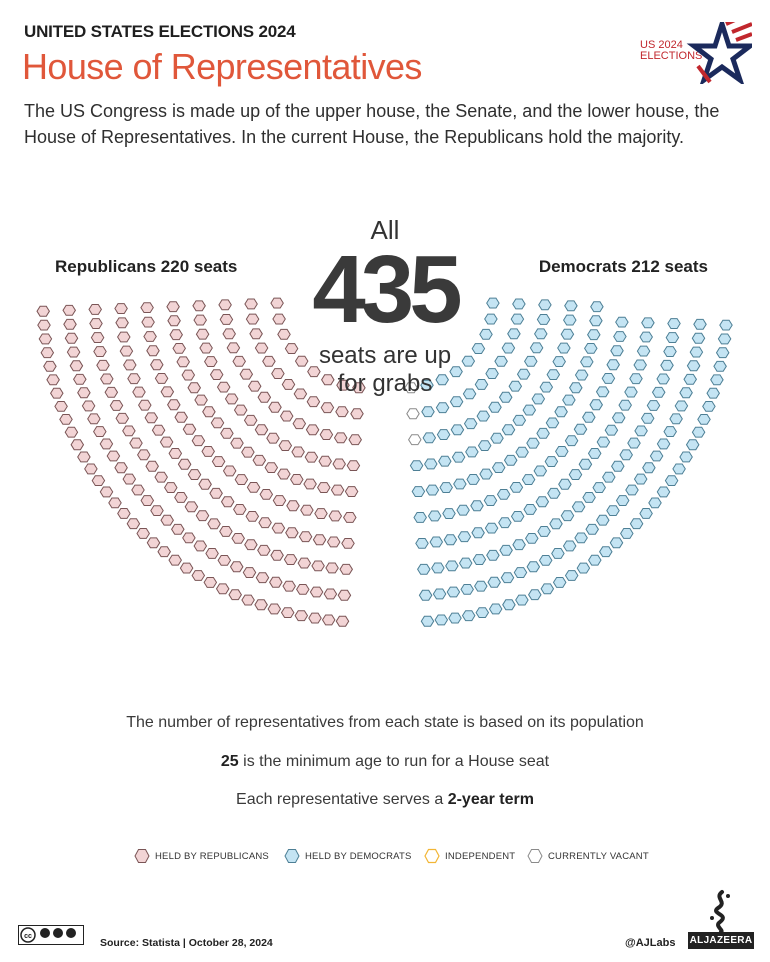 This screenshot has width=770, height=962. What do you see at coordinates (469, 856) in the screenshot?
I see `legend-independent: INDEPENDENT` at bounding box center [469, 856].